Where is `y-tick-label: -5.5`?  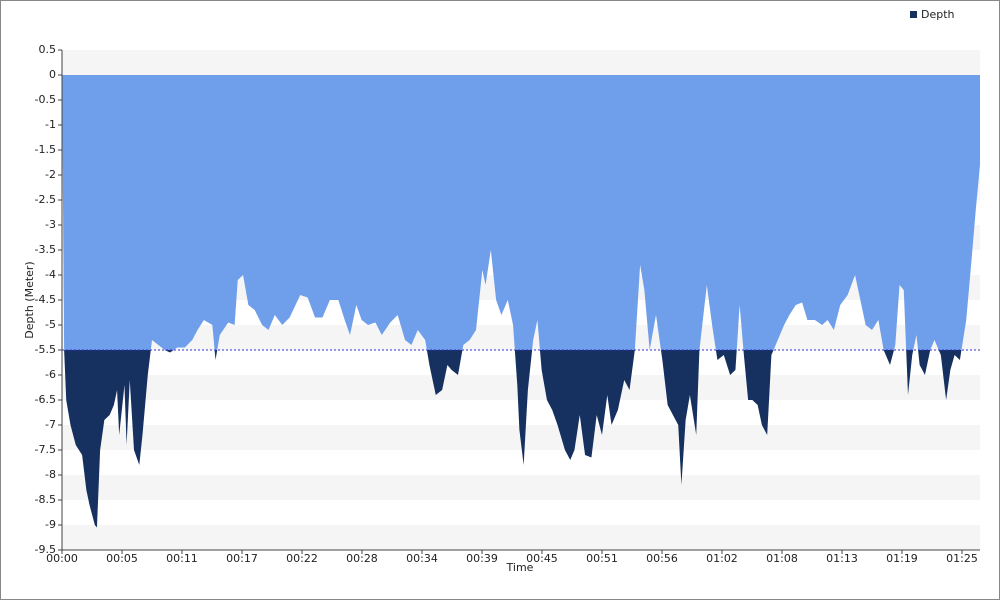
y-tick-label: -5.5 is located at coordinates (45, 349).